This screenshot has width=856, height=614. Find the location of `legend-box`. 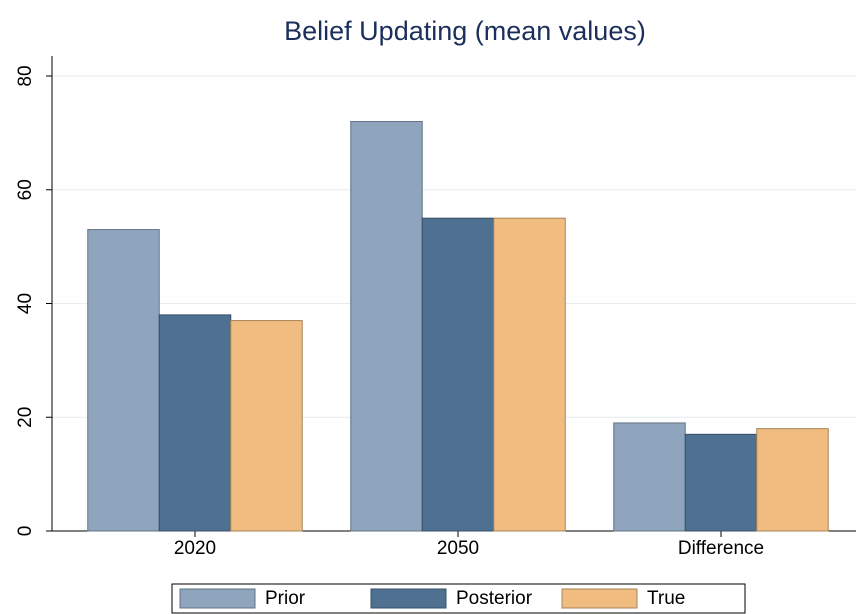

legend-box is located at coordinates (458, 598).